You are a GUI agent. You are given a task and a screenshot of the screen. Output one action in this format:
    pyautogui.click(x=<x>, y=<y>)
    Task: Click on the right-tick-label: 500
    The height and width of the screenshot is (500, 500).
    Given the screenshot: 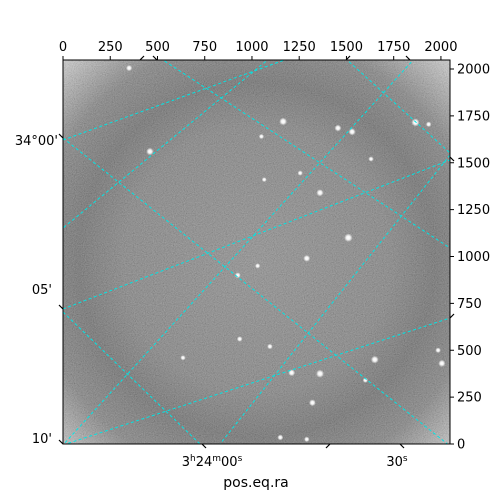 What is the action you would take?
    pyautogui.click(x=469, y=351)
    